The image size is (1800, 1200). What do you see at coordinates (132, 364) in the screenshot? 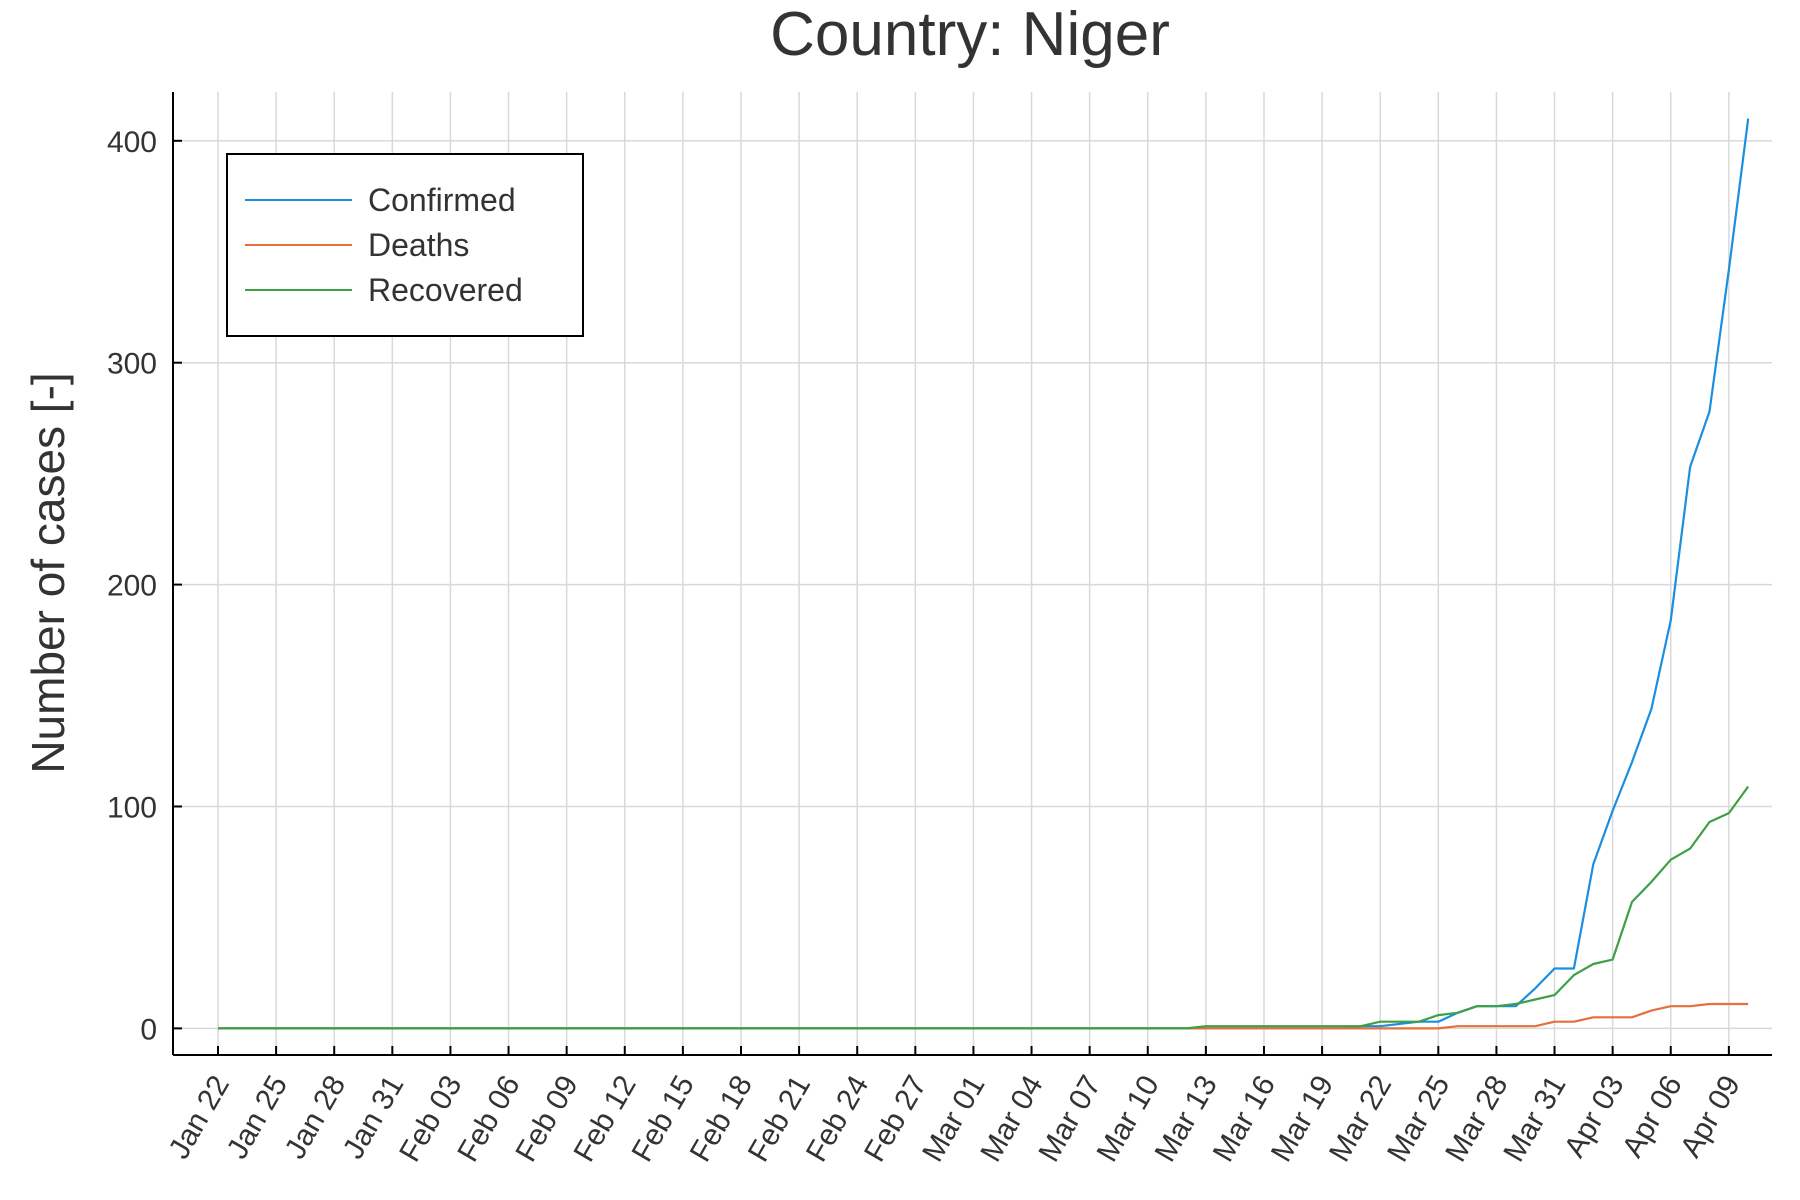
I see `y-tick-label: 300` at bounding box center [132, 364].